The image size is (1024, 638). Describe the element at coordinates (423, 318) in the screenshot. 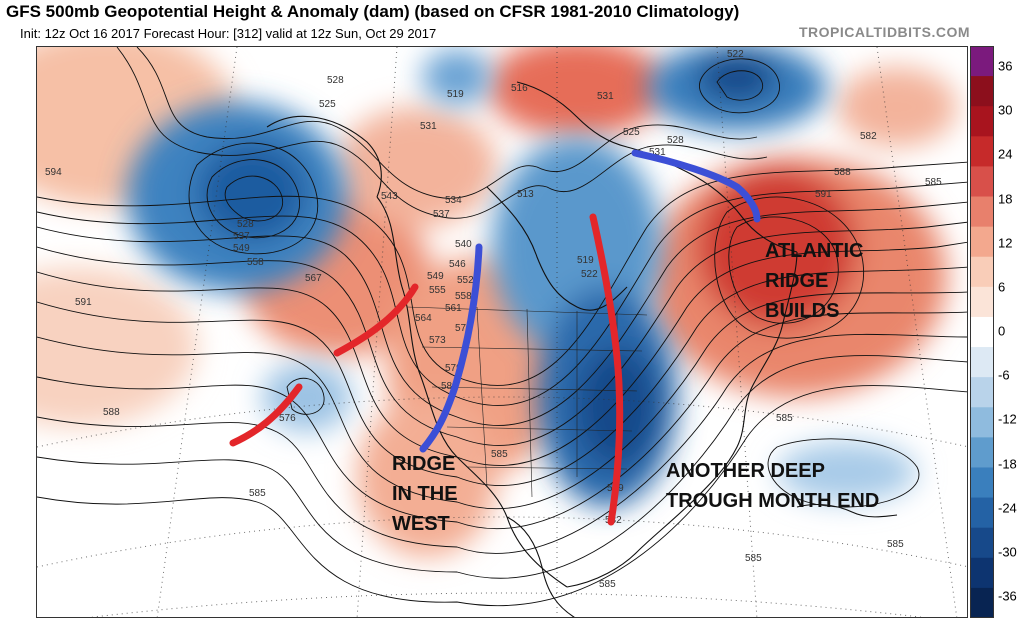

I see `svg-text: 564` at that location.